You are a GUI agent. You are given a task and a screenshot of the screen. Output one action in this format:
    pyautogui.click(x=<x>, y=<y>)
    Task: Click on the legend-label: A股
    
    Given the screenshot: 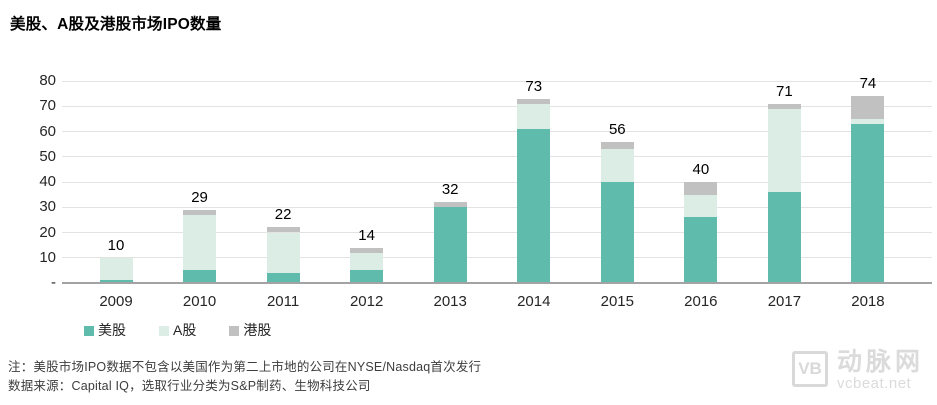 What is the action you would take?
    pyautogui.click(x=185, y=330)
    